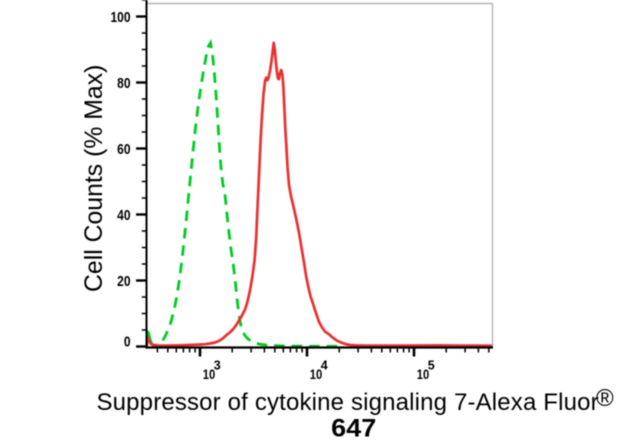 This screenshot has height=442, width=640. I want to click on svg-text: 40, so click(123, 215).